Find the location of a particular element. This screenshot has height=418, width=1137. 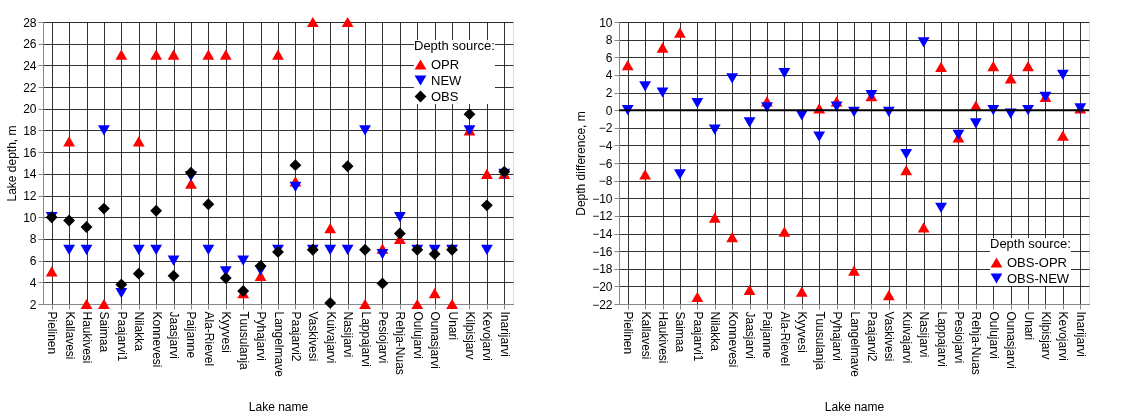

y-tick-label: 12 is located at coordinates (30, 196).